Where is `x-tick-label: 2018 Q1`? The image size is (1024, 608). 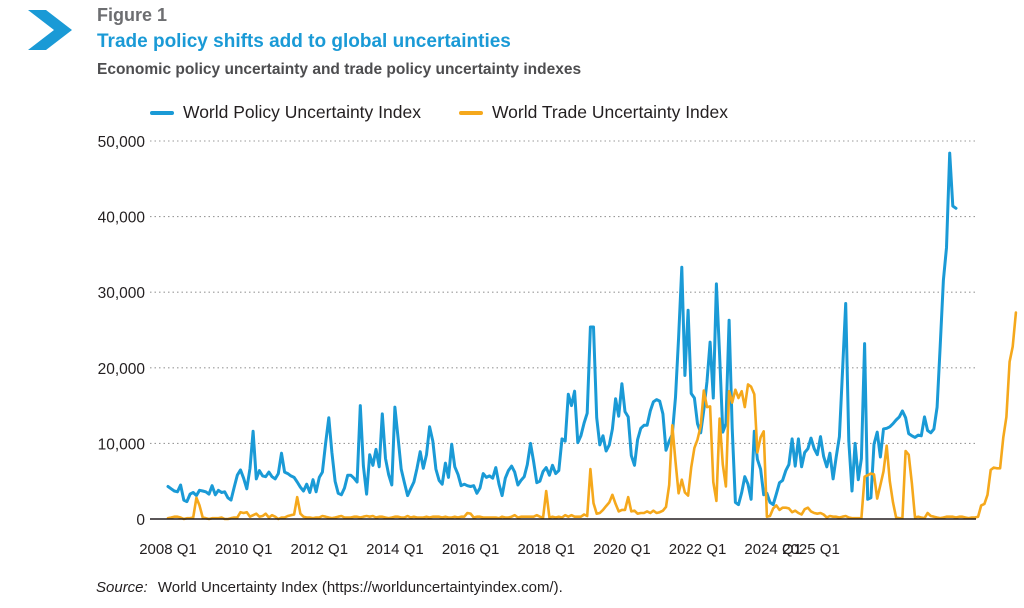 x-tick-label: 2018 Q1 is located at coordinates (546, 549).